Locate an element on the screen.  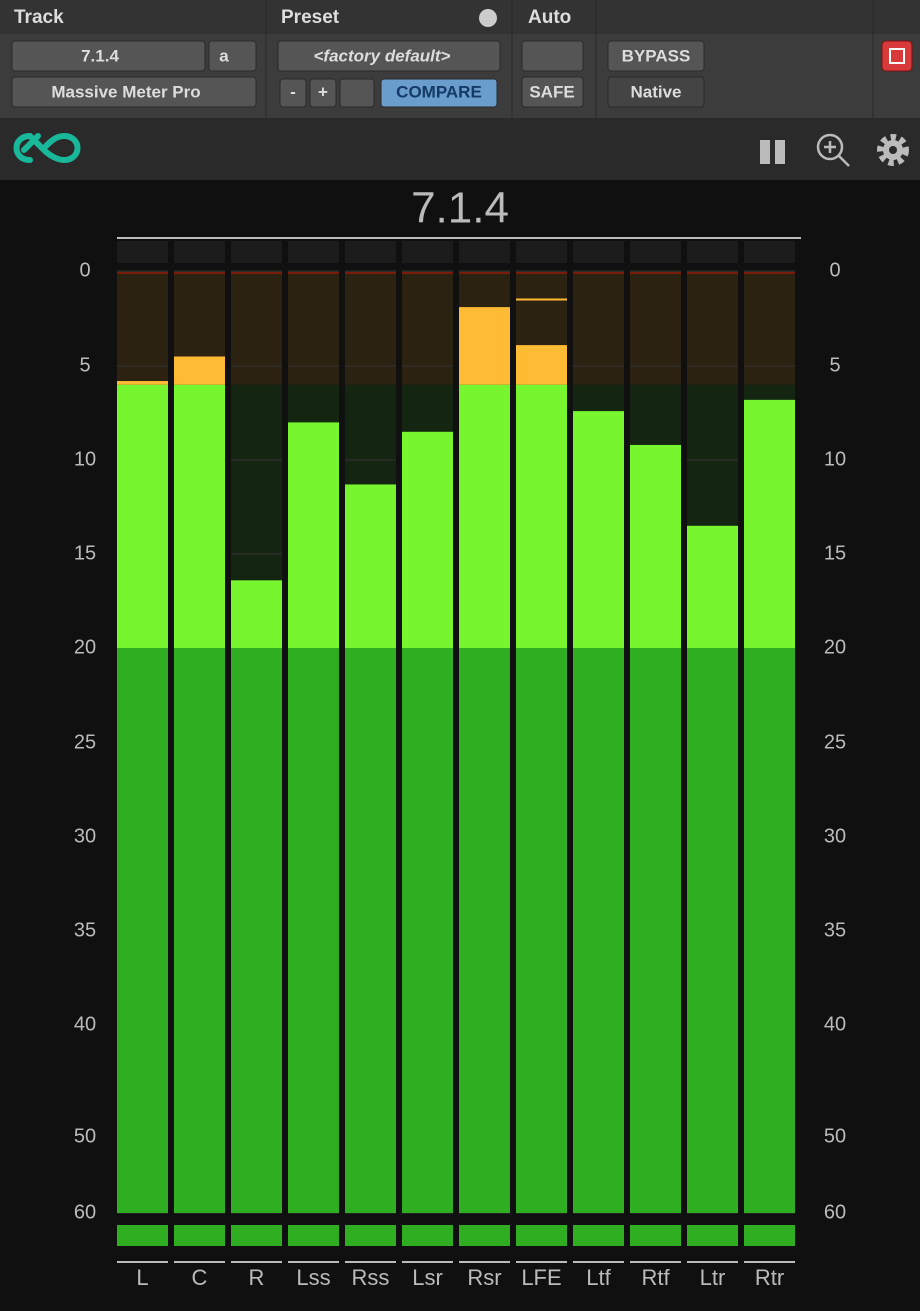
y-tick-label: 50 is located at coordinates (835, 1136).